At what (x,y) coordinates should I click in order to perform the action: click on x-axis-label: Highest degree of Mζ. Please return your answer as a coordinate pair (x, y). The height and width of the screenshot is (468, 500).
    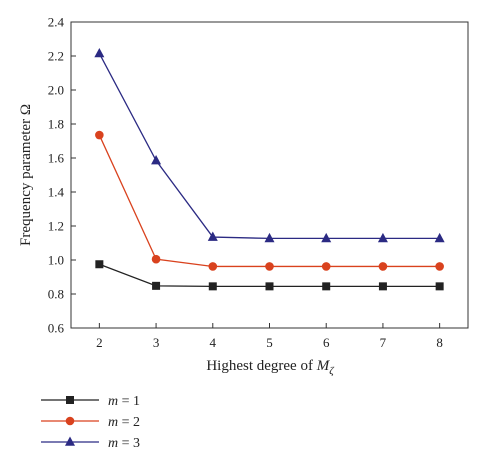
    Looking at the image, I should click on (270, 367).